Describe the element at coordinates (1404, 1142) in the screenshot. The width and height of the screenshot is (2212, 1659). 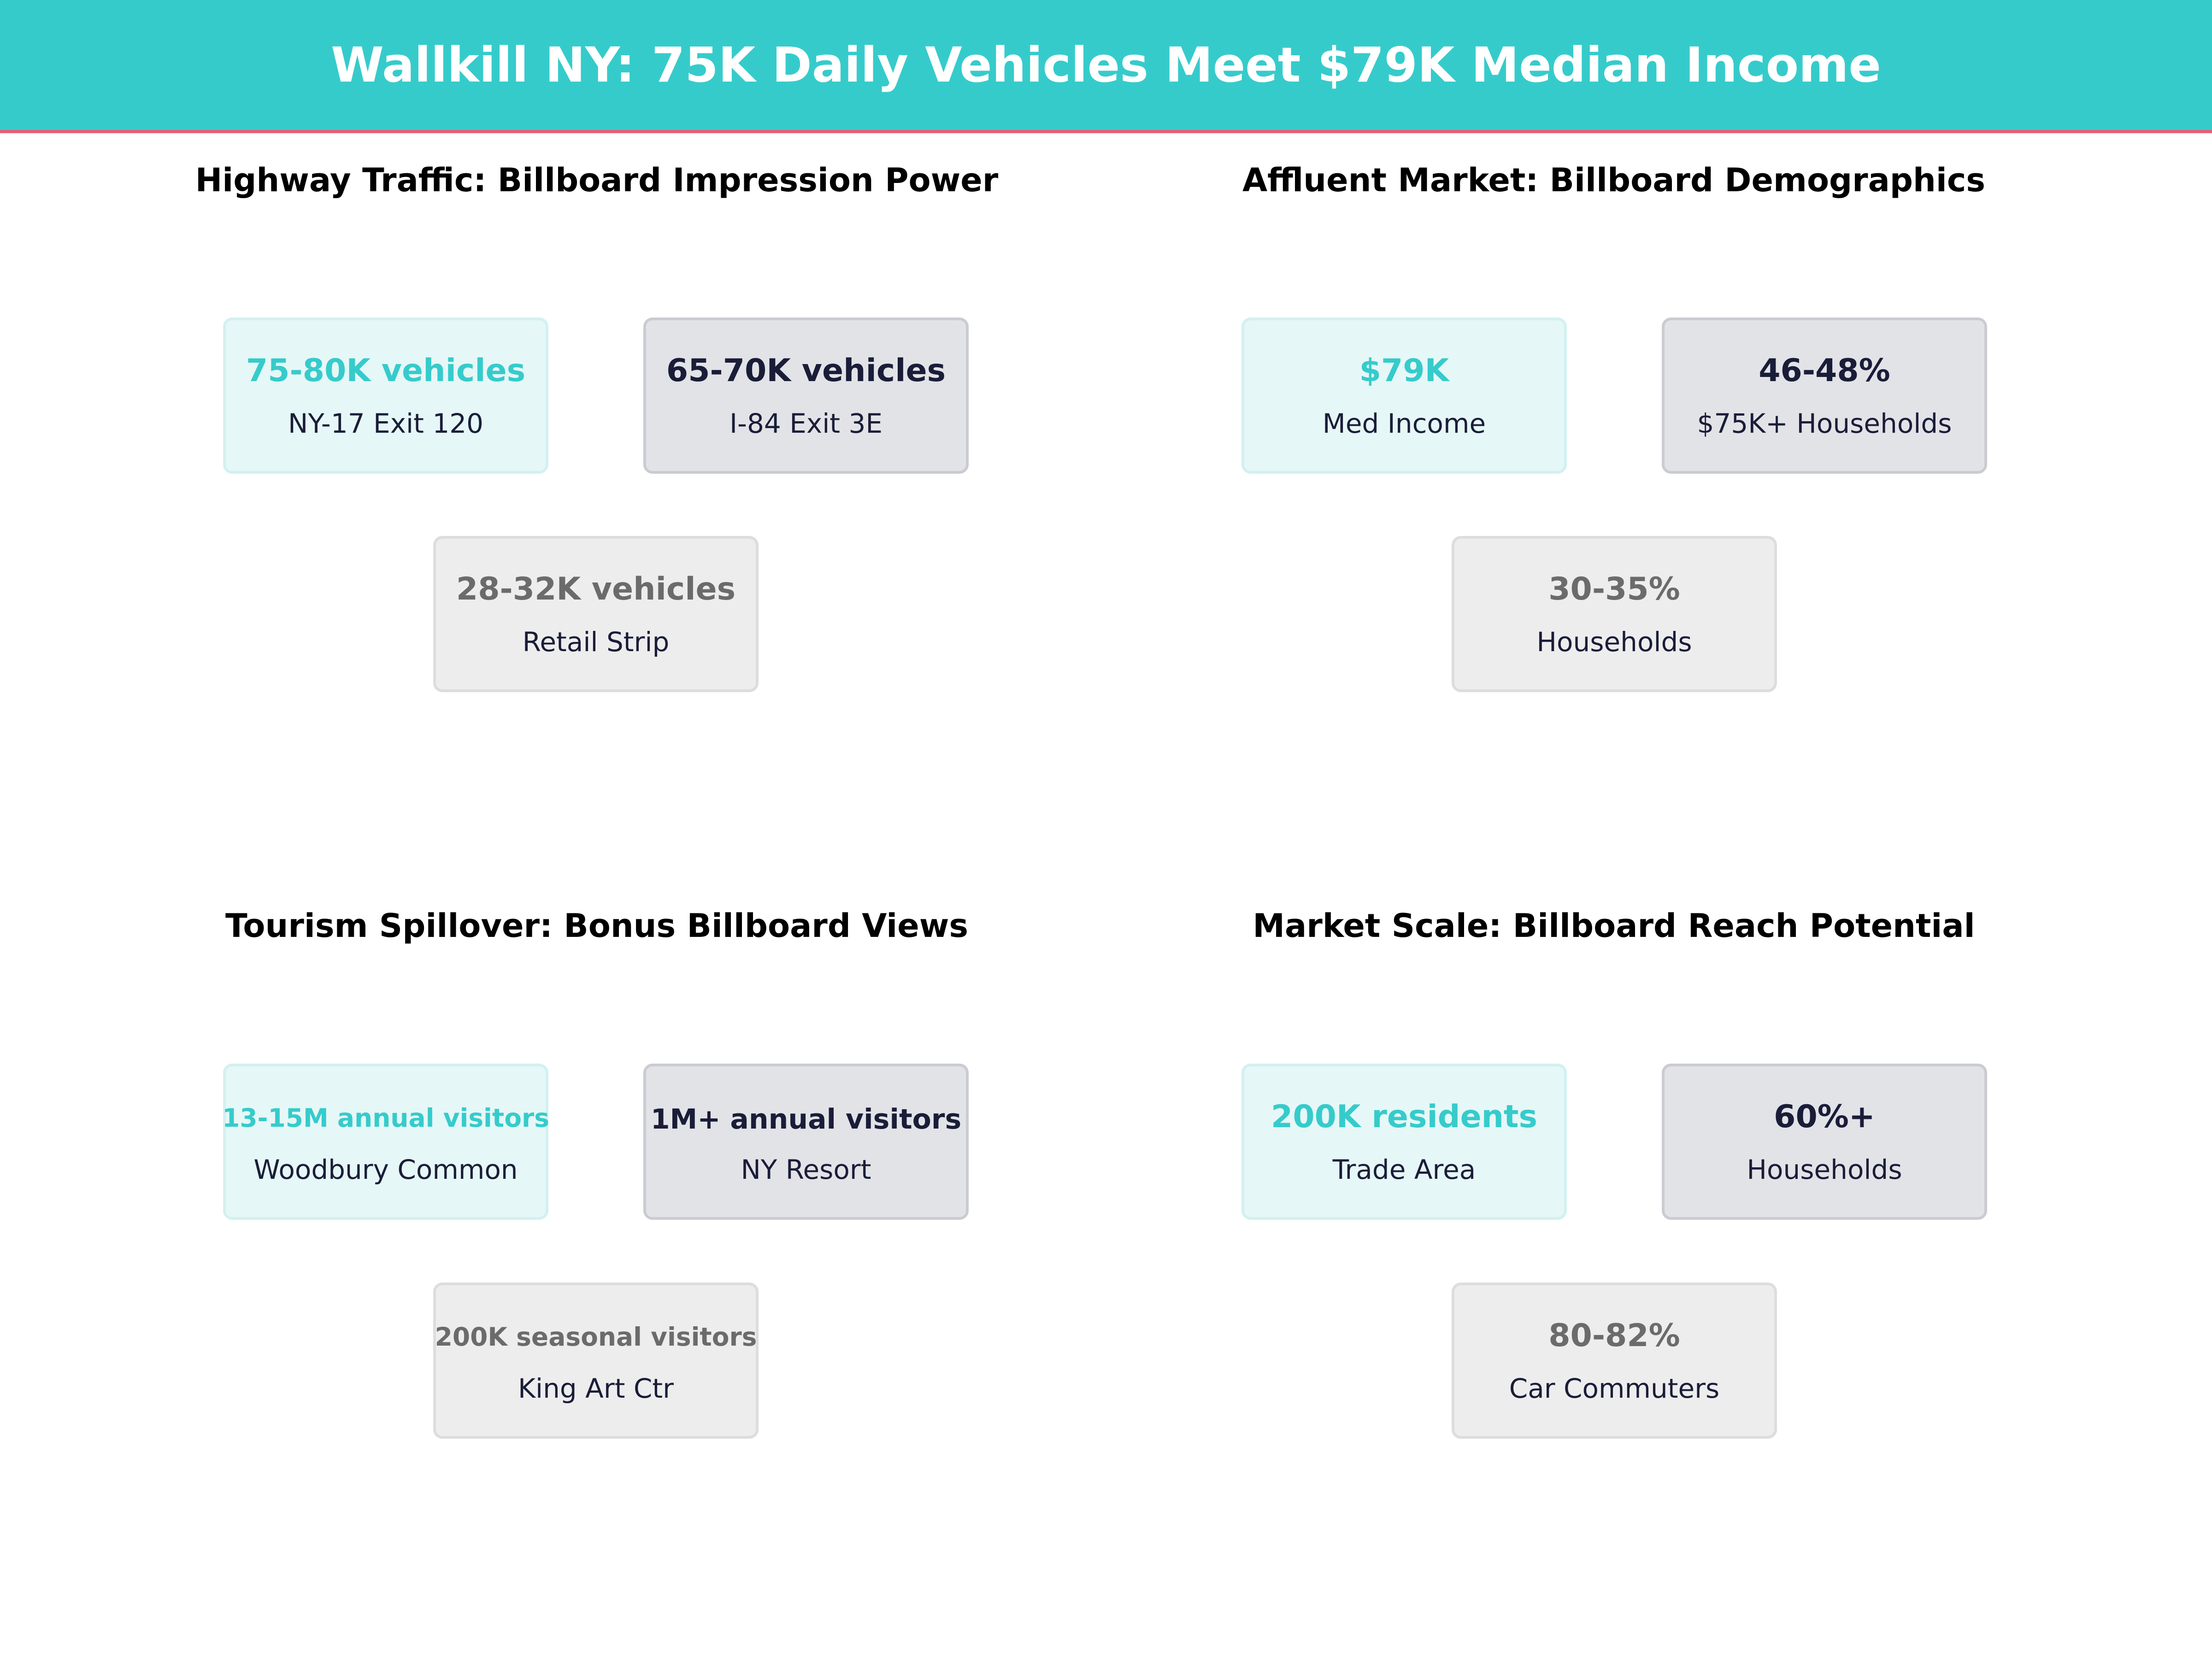
I see `card-trade-area: 200K residents Trade Area` at that location.